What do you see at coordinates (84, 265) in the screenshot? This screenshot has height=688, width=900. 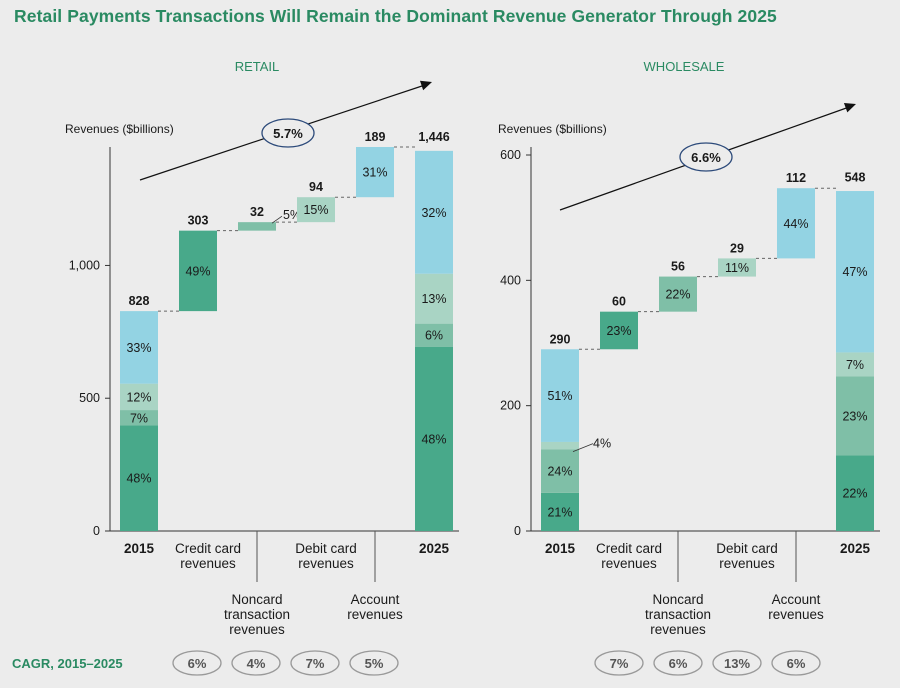 I see `y-tick-label: 1,000` at bounding box center [84, 265].